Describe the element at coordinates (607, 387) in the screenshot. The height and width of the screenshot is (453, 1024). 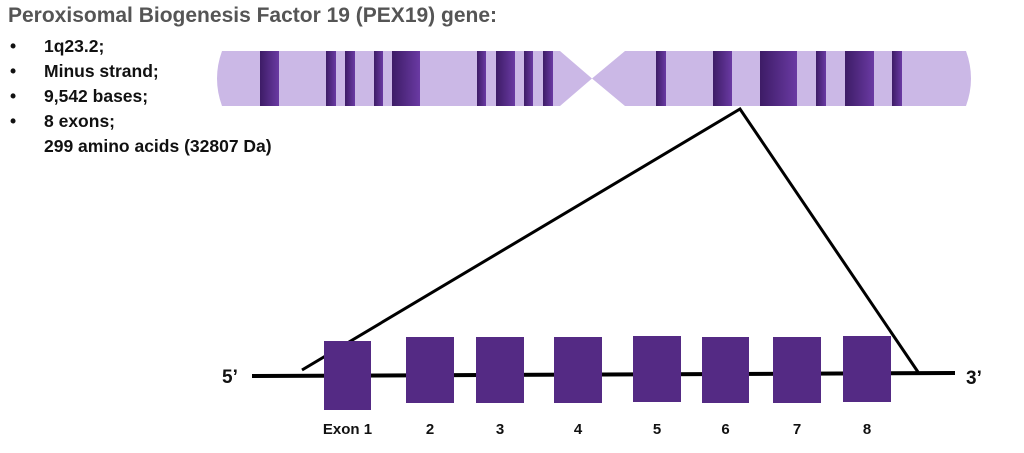
I see `exon-track: Exon 1 2 3 4 5 6 7 8` at that location.